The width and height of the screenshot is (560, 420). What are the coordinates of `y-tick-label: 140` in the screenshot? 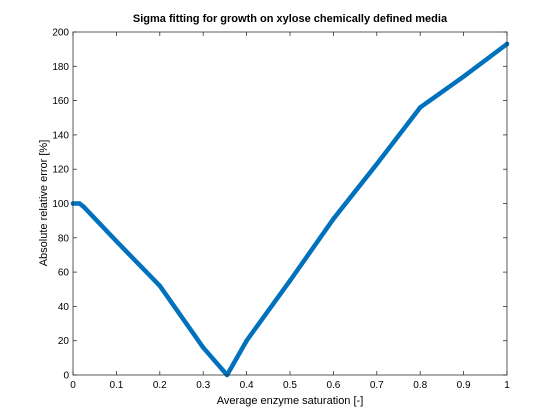 It's located at (60, 135).